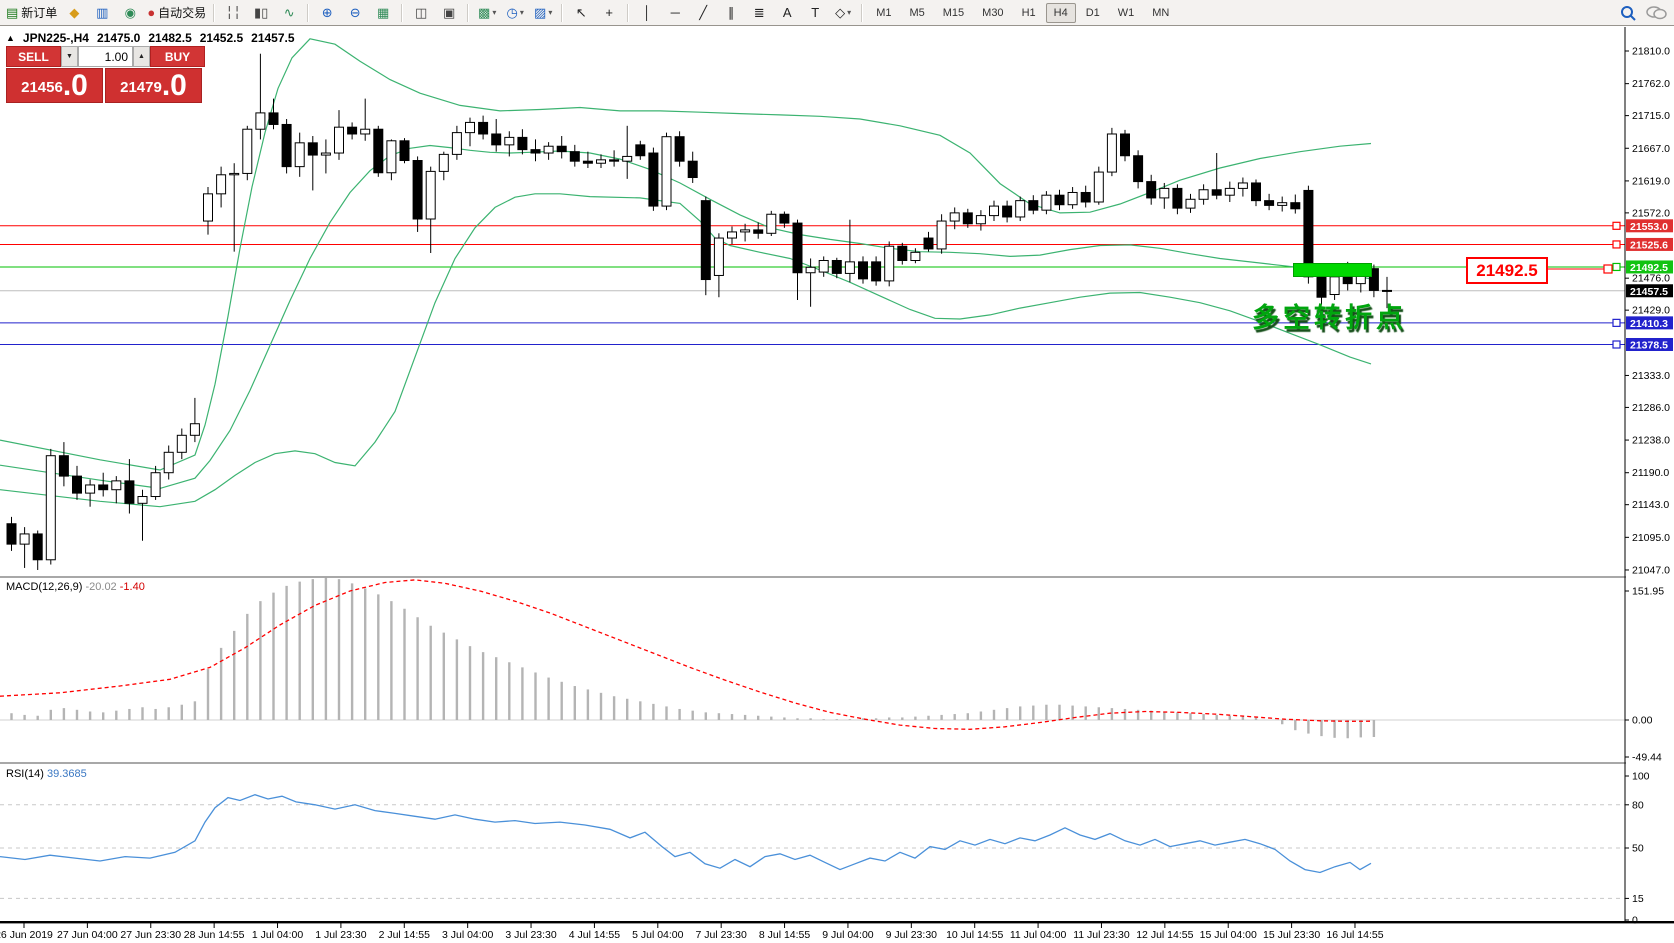 This screenshot has width=1674, height=943. I want to click on shapes-button: ◇ ▾, so click(843, 13).